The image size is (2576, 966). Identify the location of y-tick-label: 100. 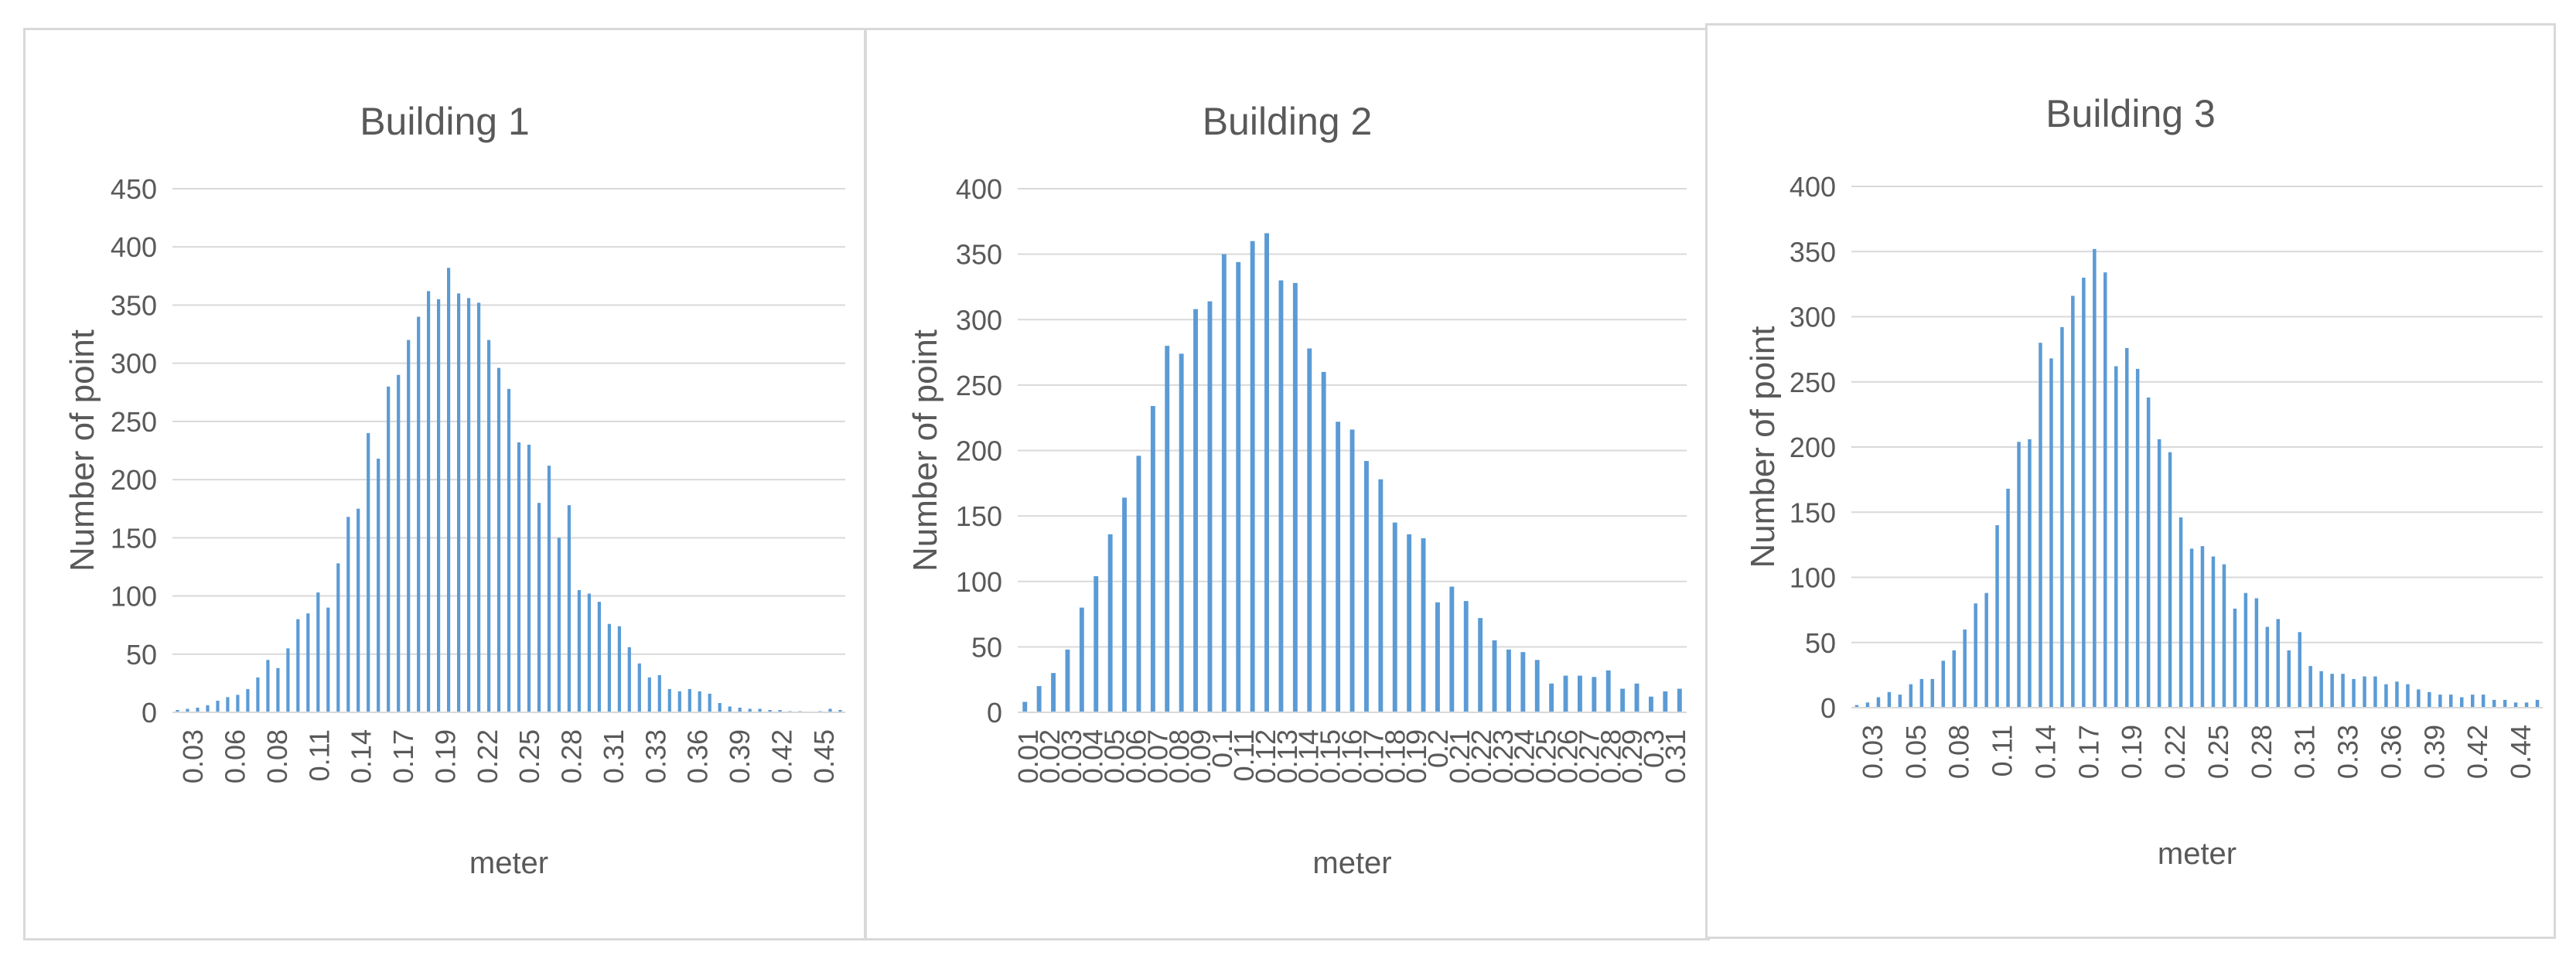
(134, 597).